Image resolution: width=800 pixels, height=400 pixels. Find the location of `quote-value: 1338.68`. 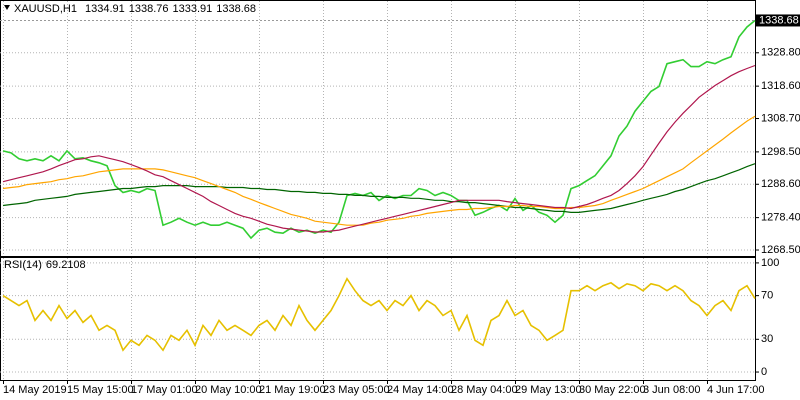

quote-value: 1338.68 is located at coordinates (236, 9).